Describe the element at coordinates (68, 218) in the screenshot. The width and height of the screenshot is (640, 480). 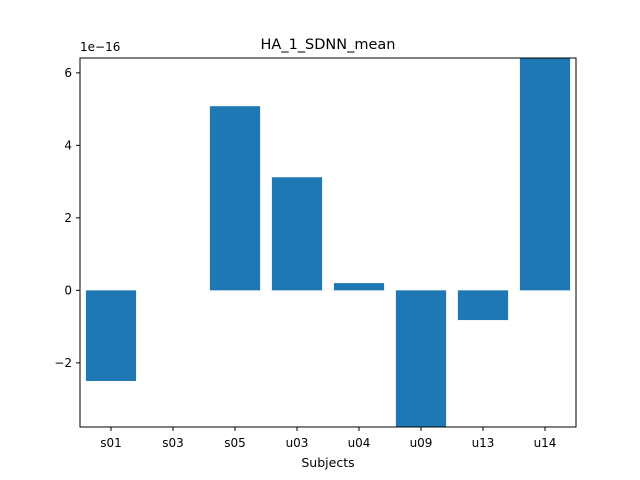
I see `y-tick-label: 2` at that location.